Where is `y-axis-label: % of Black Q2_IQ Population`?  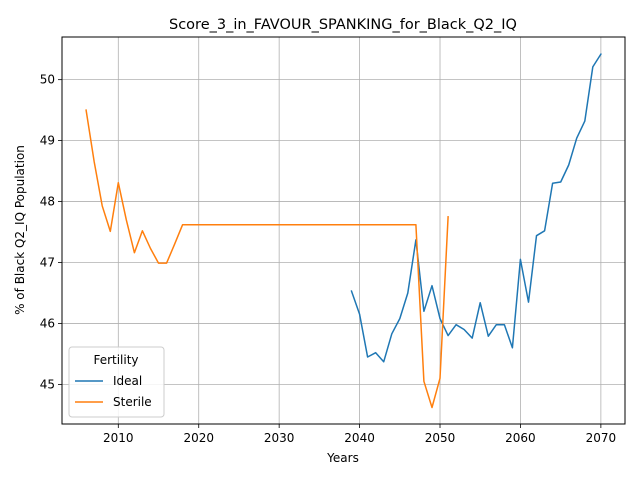 y-axis-label: % of Black Q2_IQ Population is located at coordinates (20, 230).